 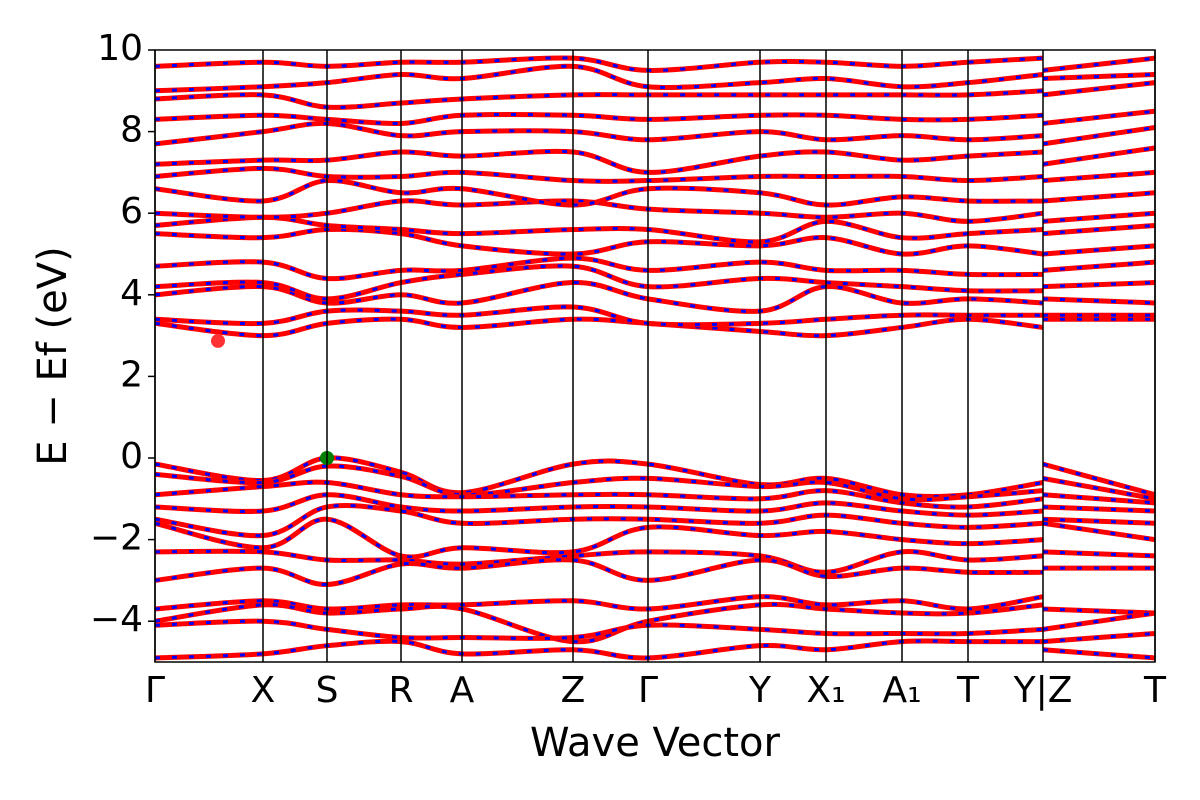 What do you see at coordinates (116, 619) in the screenshot?
I see `y-tick-label: −4` at bounding box center [116, 619].